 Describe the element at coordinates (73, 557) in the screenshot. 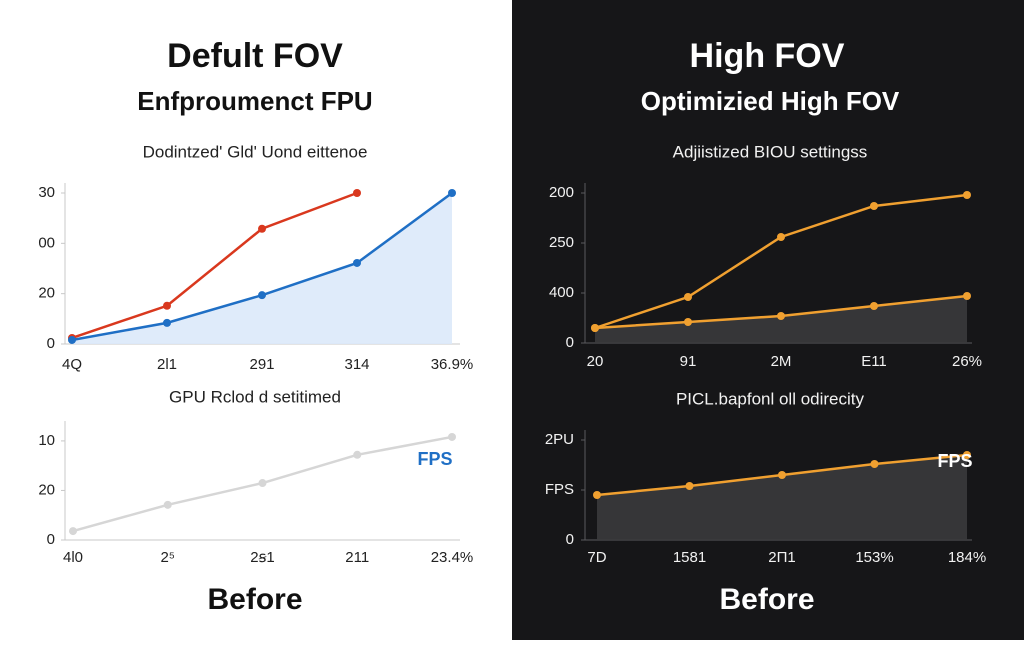

I see `x-tick-label: 4l0` at that location.